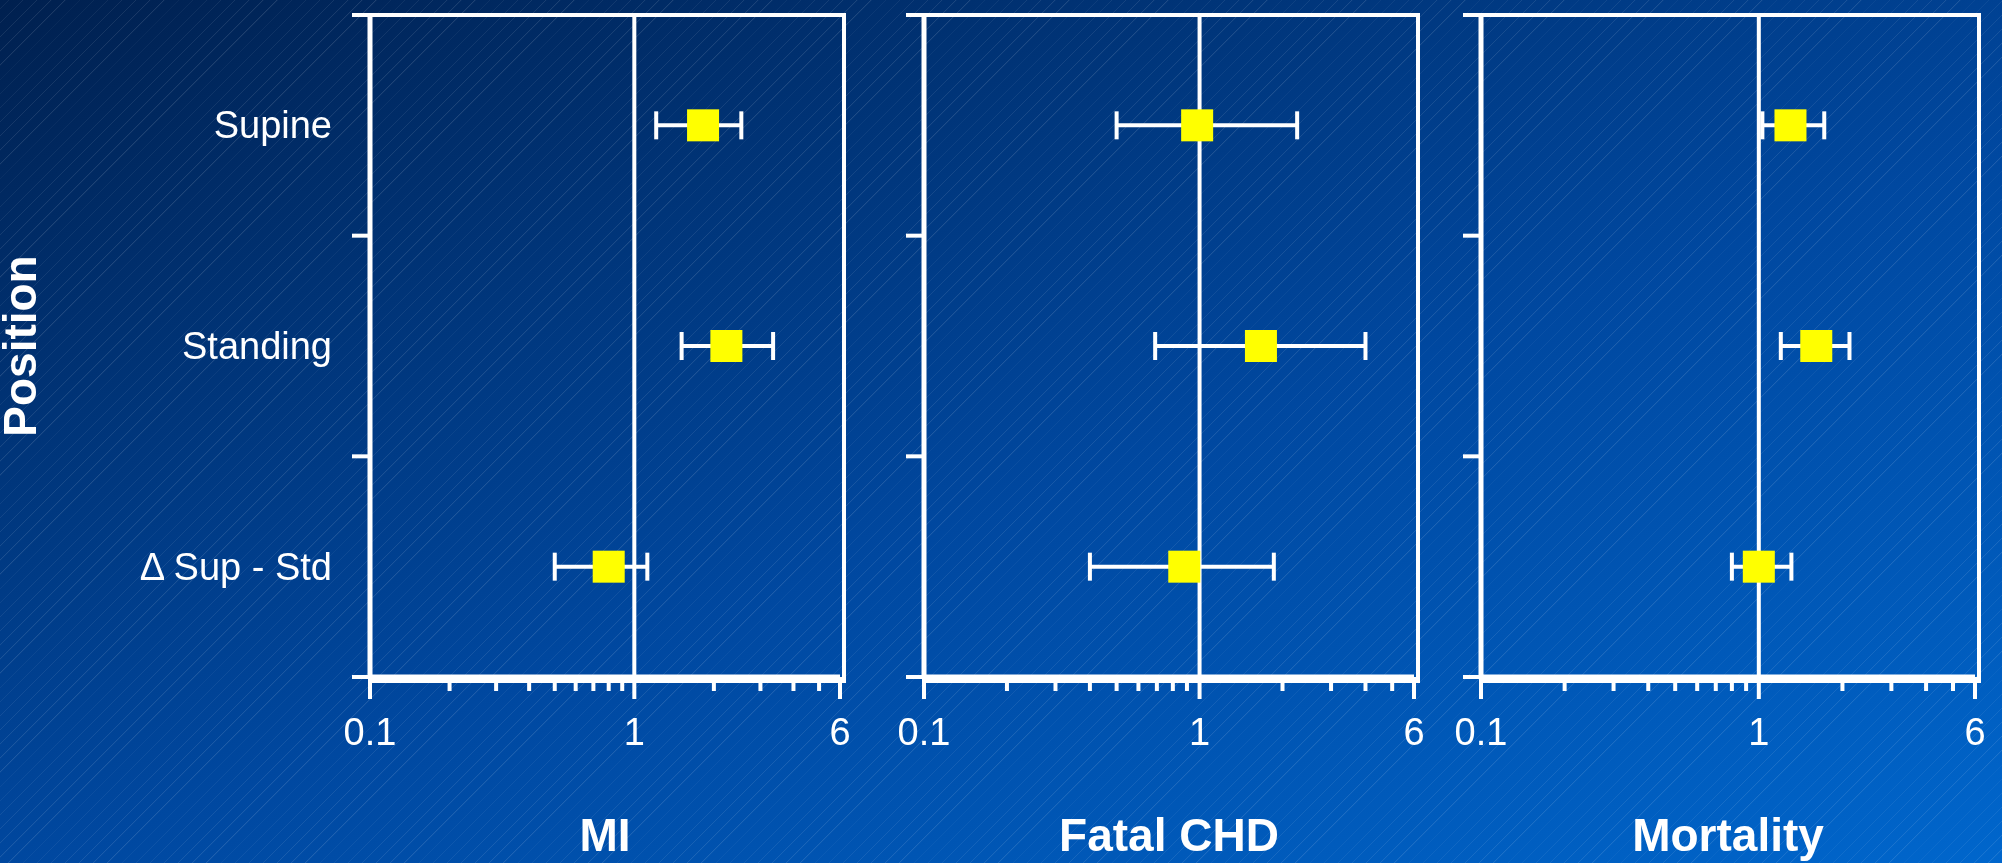 This screenshot has width=2002, height=863. What do you see at coordinates (272, 125) in the screenshot?
I see `y-tick-label: Supine` at bounding box center [272, 125].